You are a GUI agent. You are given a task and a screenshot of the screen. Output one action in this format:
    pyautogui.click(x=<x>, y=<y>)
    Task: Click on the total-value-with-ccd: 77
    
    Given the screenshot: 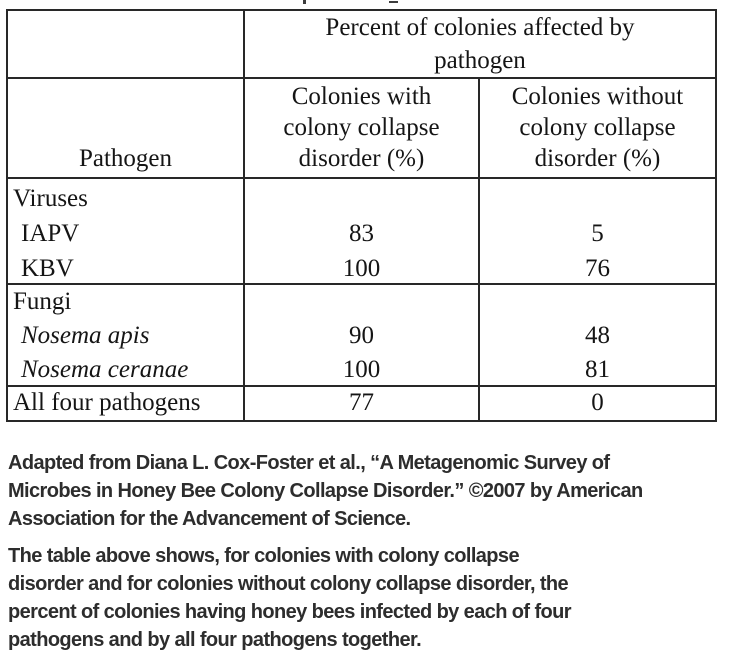 What is the action you would take?
    pyautogui.click(x=362, y=403)
    